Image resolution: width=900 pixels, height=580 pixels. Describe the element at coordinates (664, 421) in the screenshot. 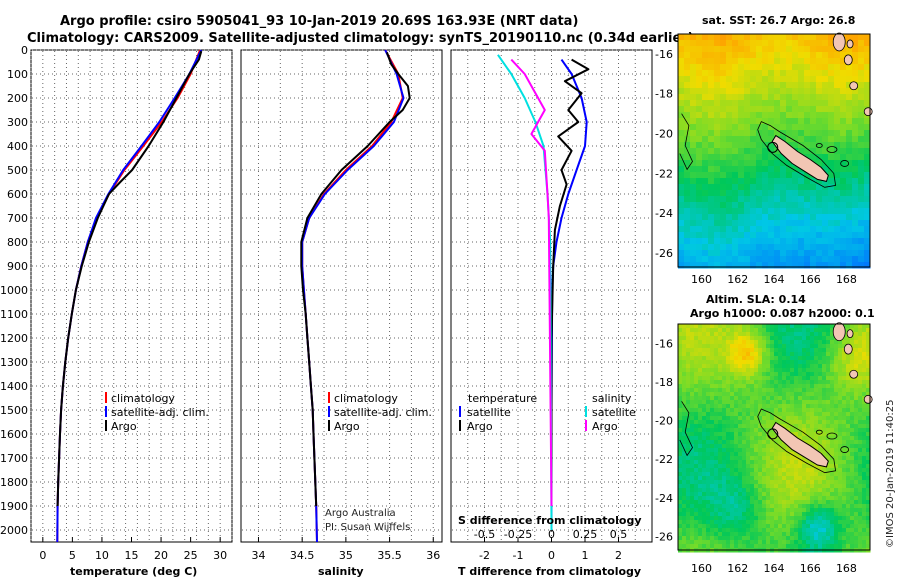

I see `lat-tick-label: -20` at that location.